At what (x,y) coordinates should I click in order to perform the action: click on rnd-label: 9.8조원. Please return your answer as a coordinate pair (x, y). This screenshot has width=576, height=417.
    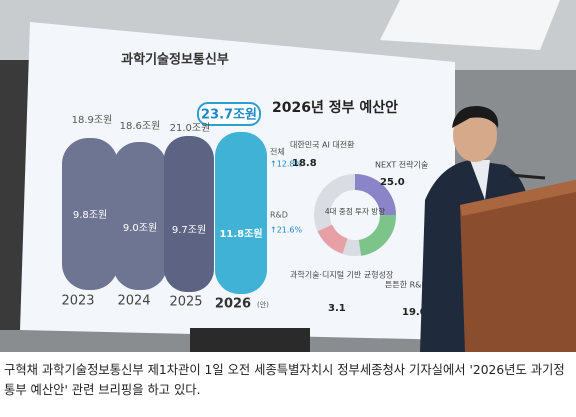
    Looking at the image, I should click on (90, 215).